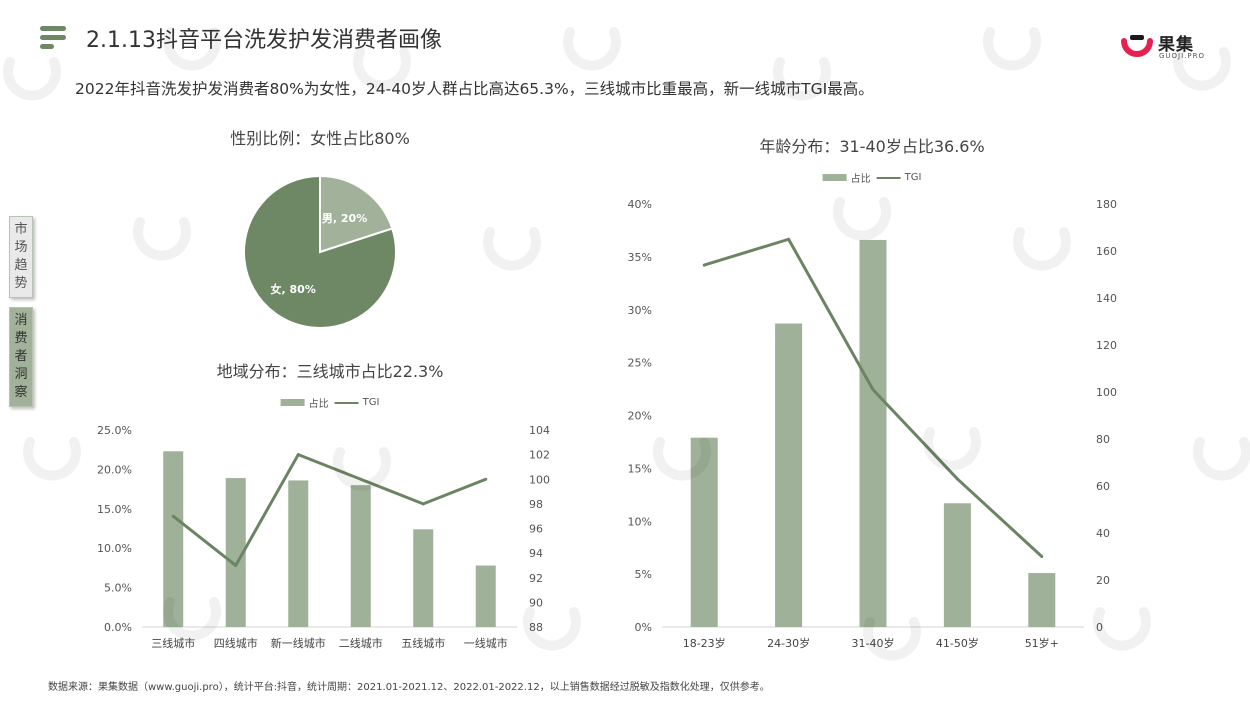 The image size is (1250, 703). What do you see at coordinates (873, 643) in the screenshot?
I see `x-category-label: 31-40岁` at bounding box center [873, 643].